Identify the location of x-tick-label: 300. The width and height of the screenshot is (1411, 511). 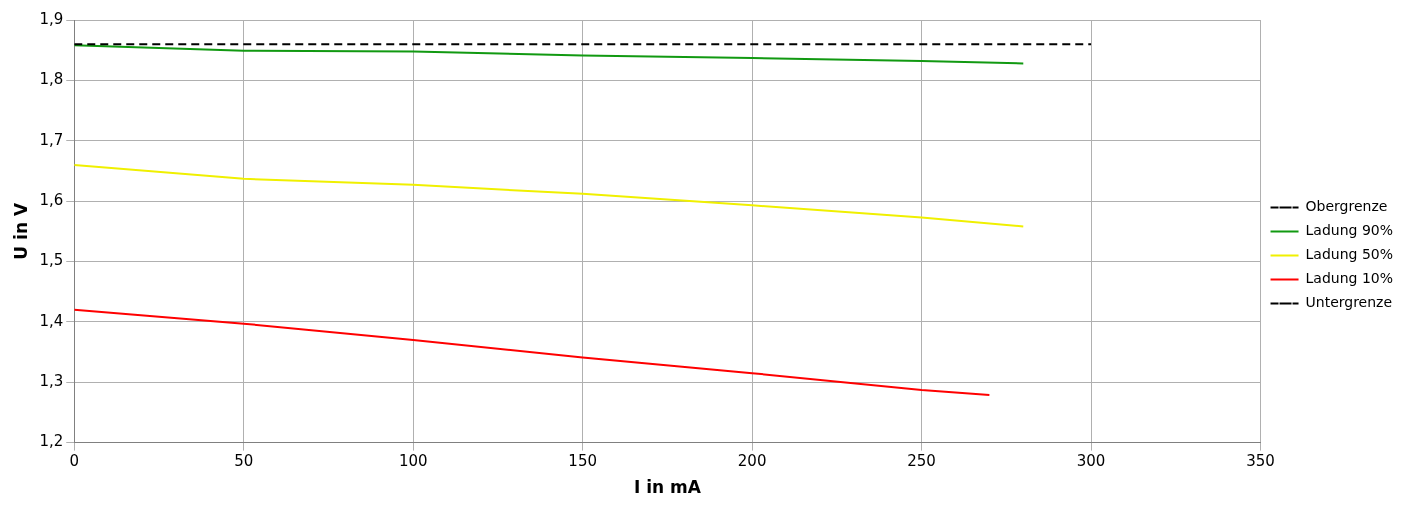
(1091, 461).